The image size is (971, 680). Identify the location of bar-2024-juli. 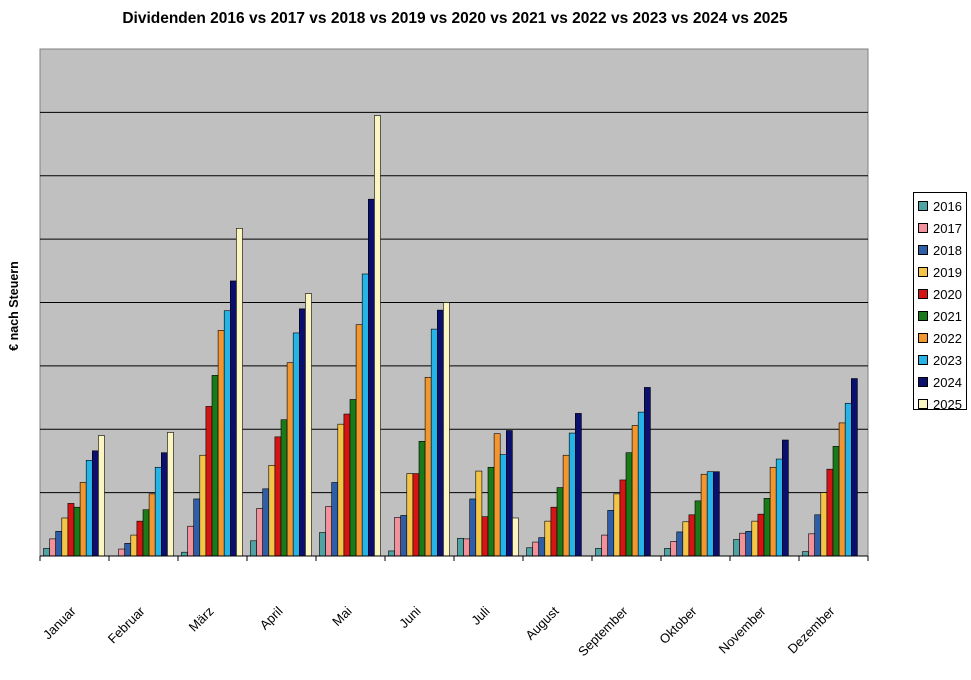
(509, 493).